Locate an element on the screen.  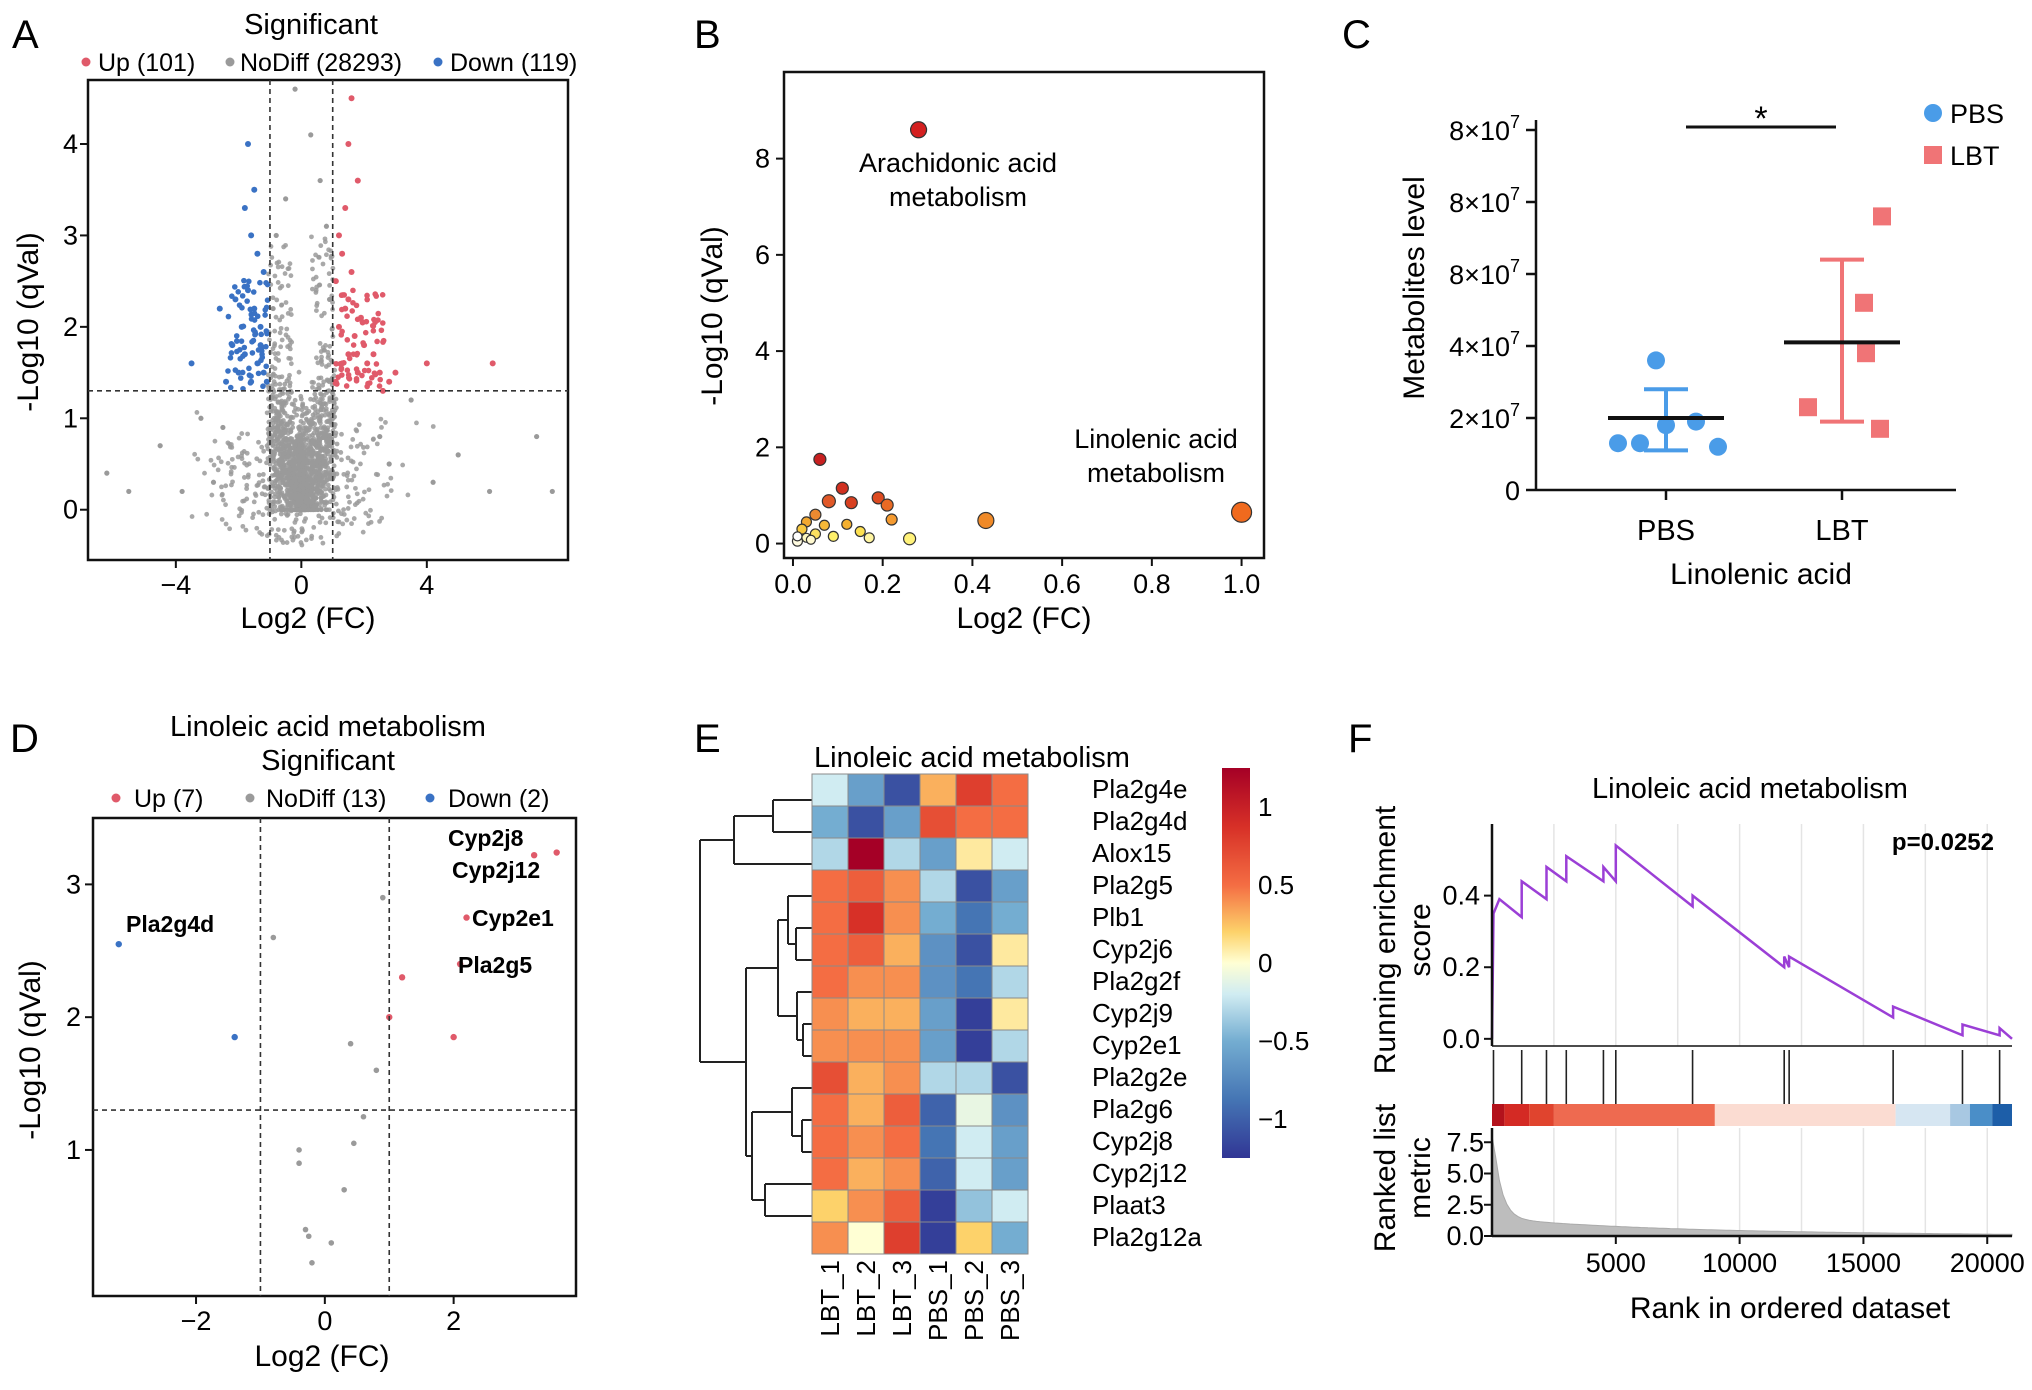
colorbar-tick-label: −0.5 is located at coordinates (1283, 1041).